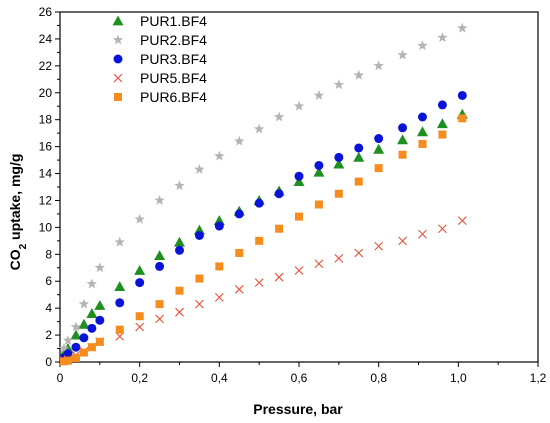 This screenshot has height=423, width=550. What do you see at coordinates (173, 59) in the screenshot?
I see `legend-label: PUR3.BF4` at bounding box center [173, 59].